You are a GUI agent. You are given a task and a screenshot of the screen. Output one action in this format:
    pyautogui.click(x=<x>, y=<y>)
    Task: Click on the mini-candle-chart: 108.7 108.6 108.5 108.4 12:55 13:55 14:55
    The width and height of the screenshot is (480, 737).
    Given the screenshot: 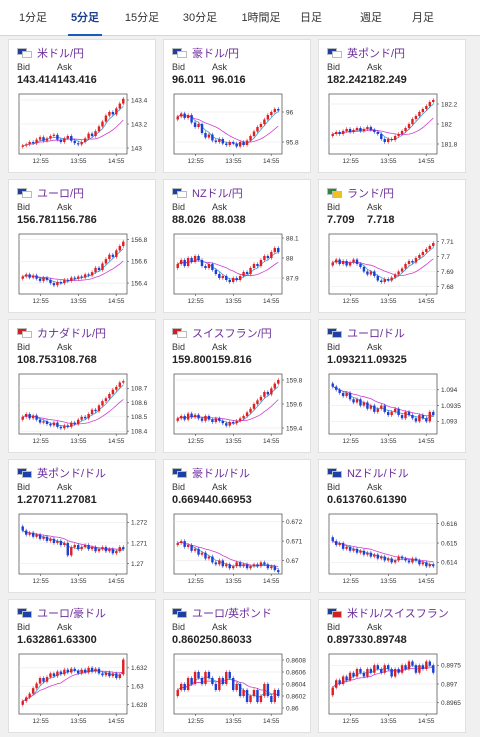 What is the action you would take?
    pyautogui.click(x=84, y=411)
    